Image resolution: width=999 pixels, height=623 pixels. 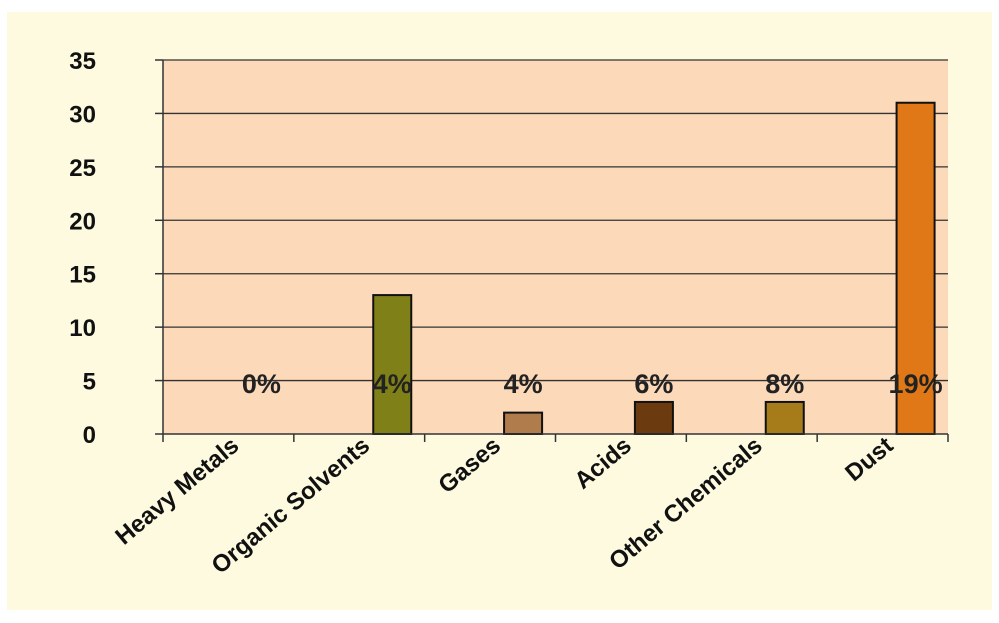 I want to click on y-tick-label: 10, so click(x=82, y=328).